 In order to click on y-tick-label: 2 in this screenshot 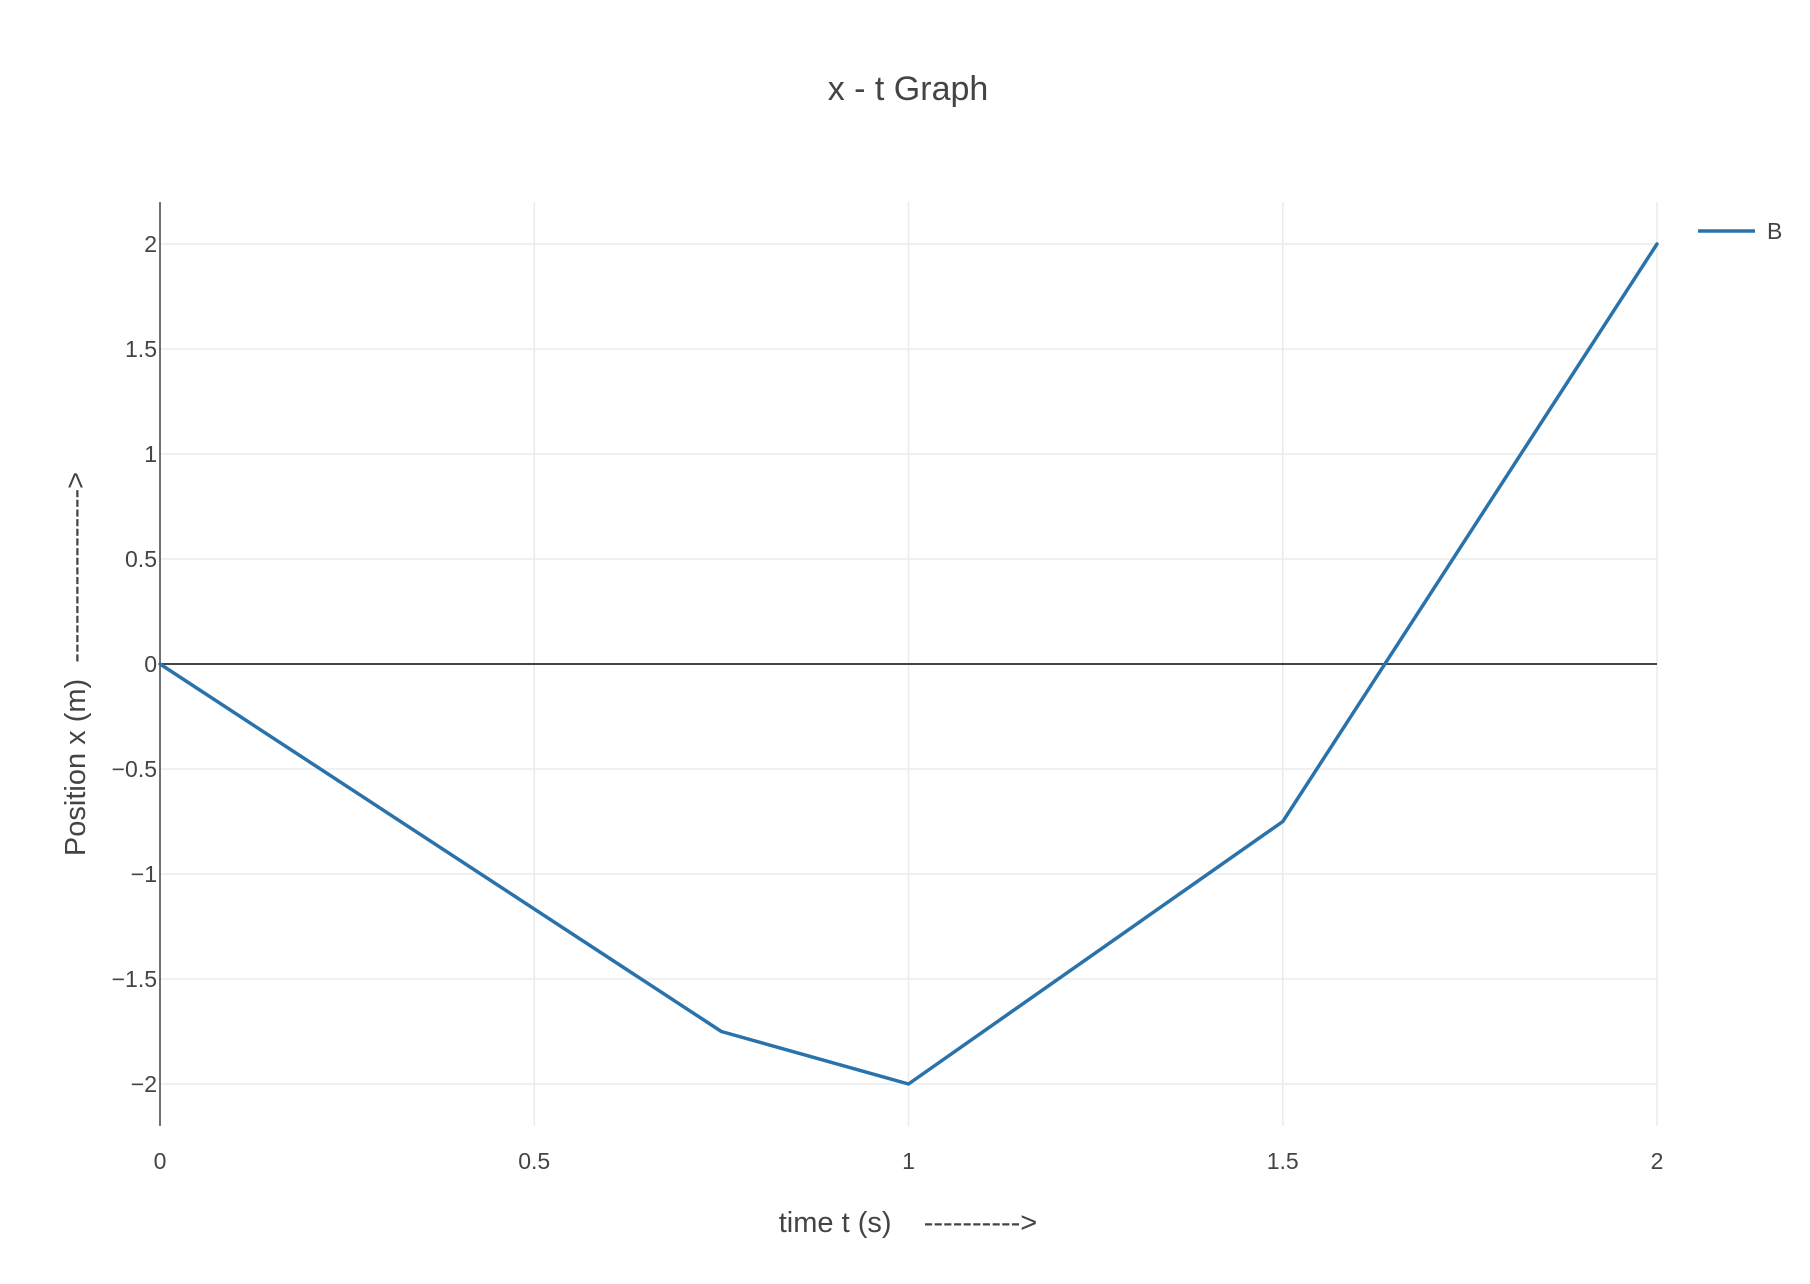, I will do `click(150, 244)`.